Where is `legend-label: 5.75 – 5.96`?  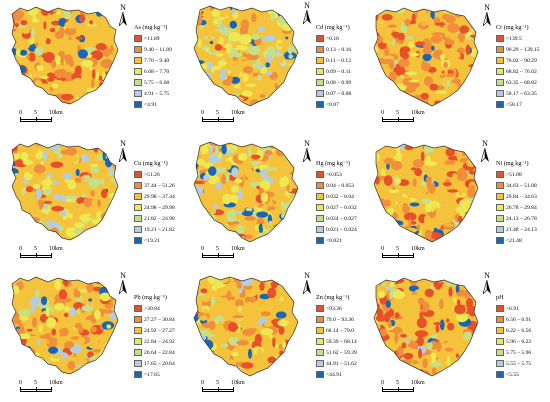
legend-label: 5.75 – 5.96 is located at coordinates (519, 352).